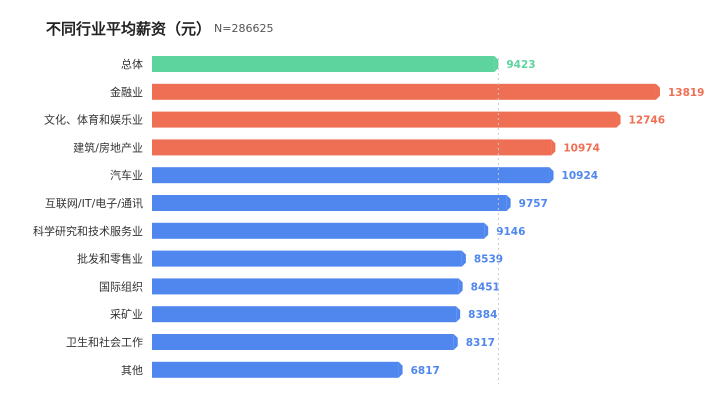  What do you see at coordinates (94, 203) in the screenshot?
I see `category-label: 互联网/IT/电子/通讯` at bounding box center [94, 203].